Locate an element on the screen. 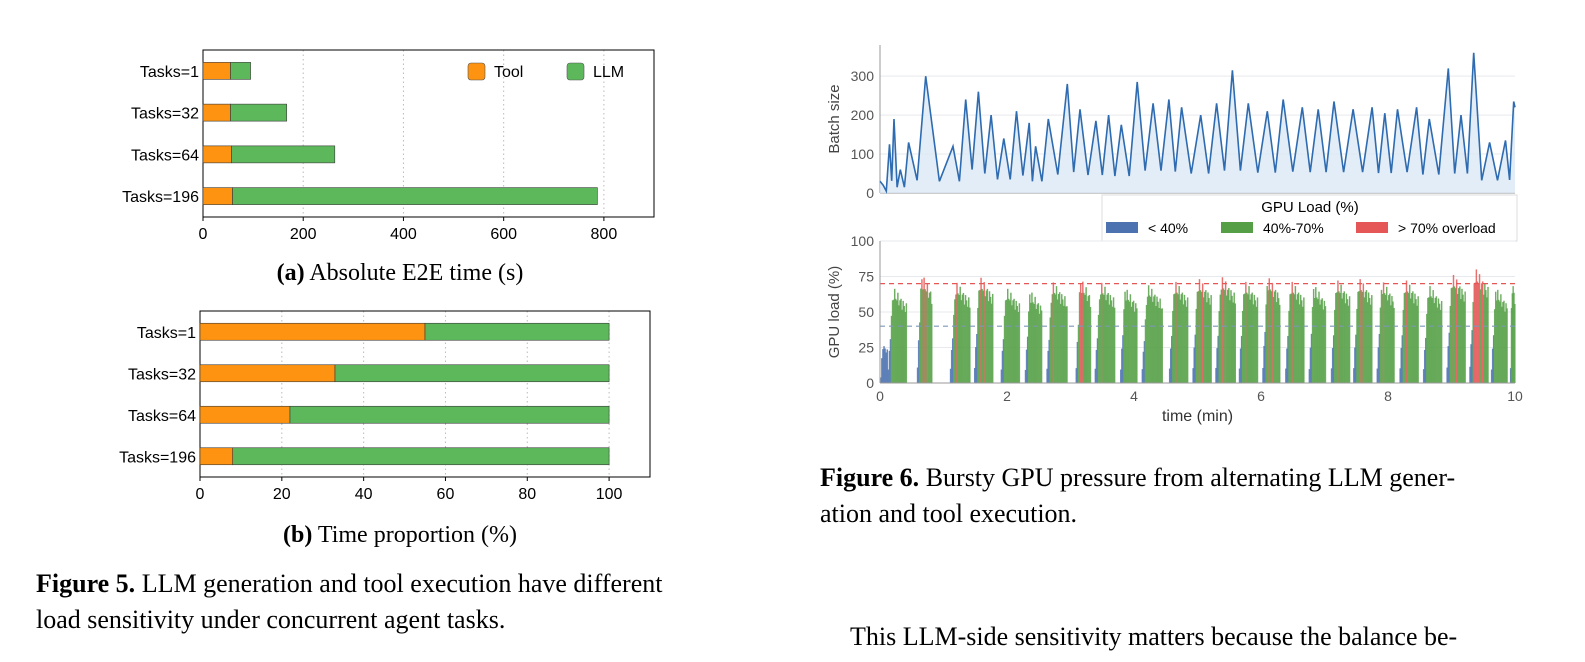 The image size is (1585, 662). subfigure-a-caption: (a) Absolute E2E time (s) is located at coordinates (400, 273).